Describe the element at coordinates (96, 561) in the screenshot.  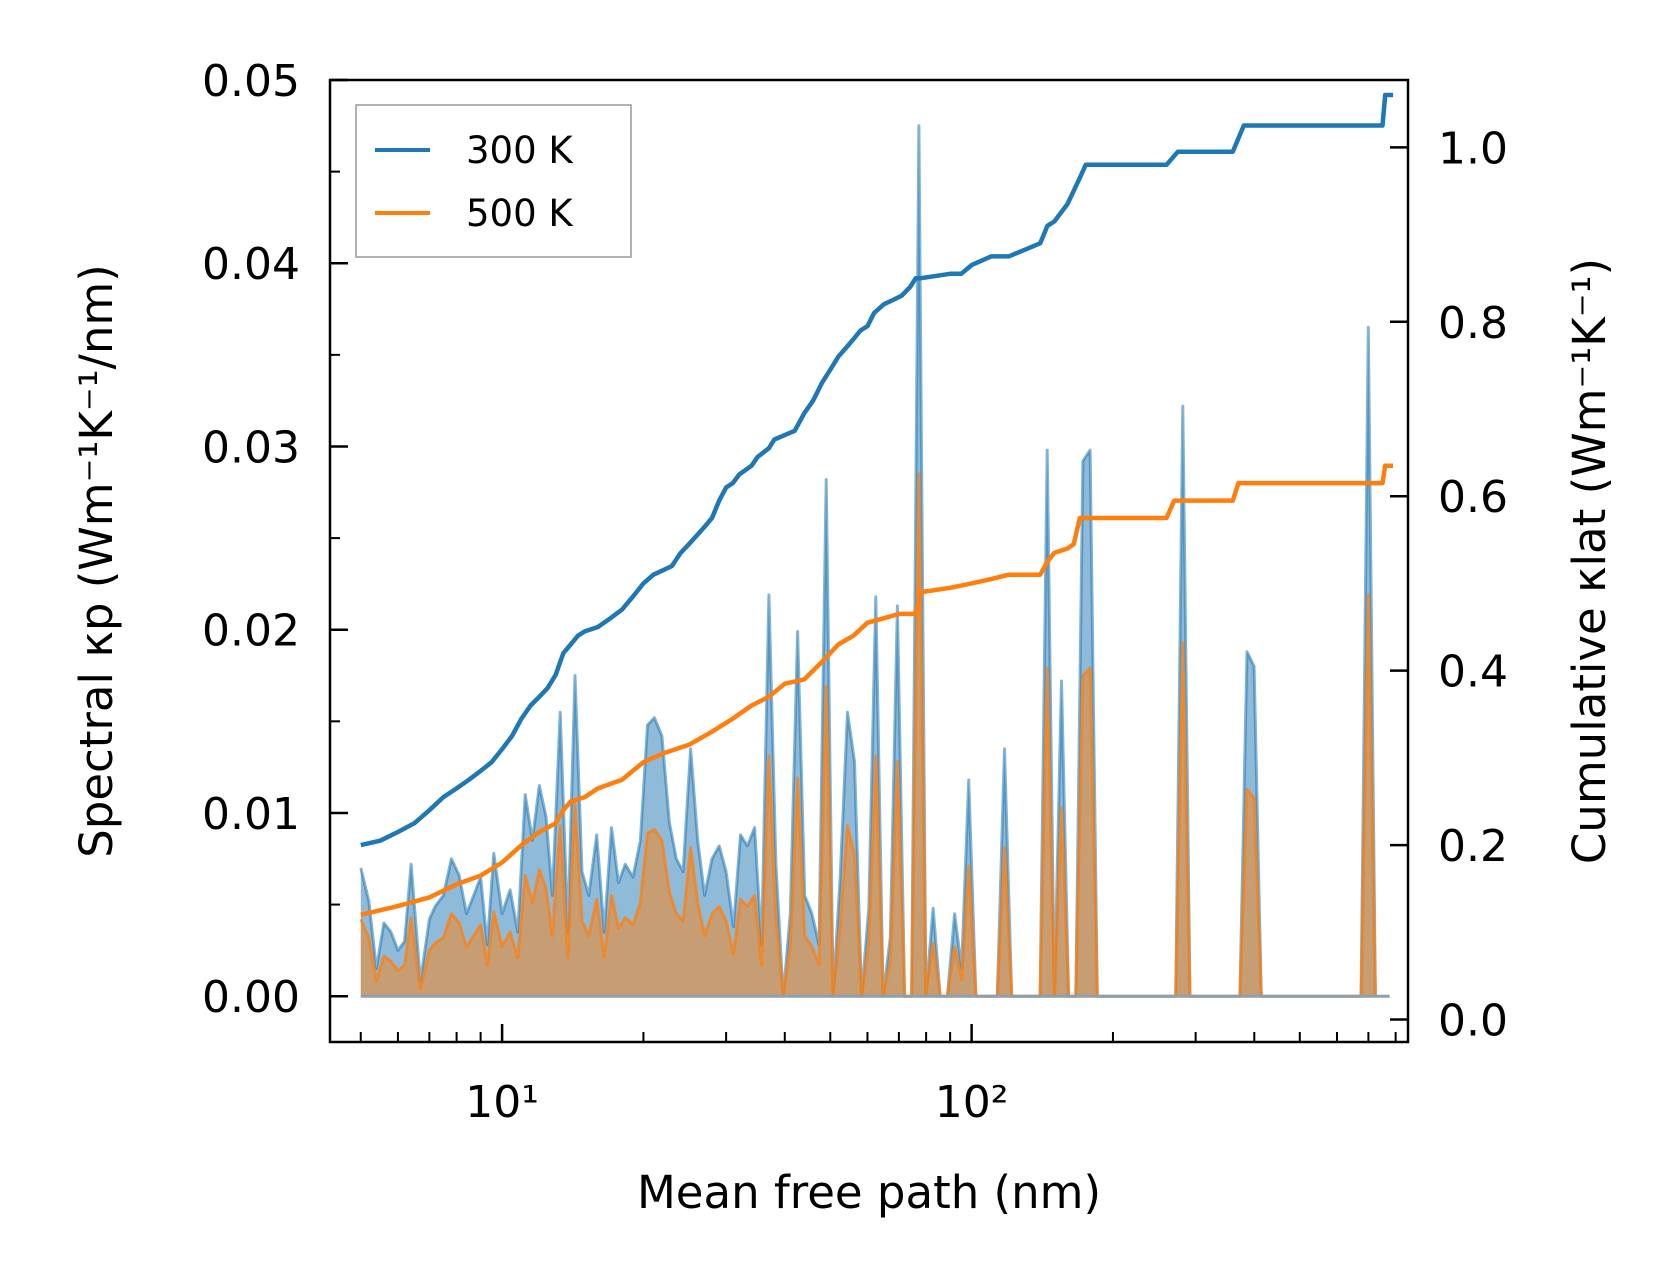
I see `left-y-axis-label: Spectral κp (Wm⁻¹K⁻¹/nm)` at that location.